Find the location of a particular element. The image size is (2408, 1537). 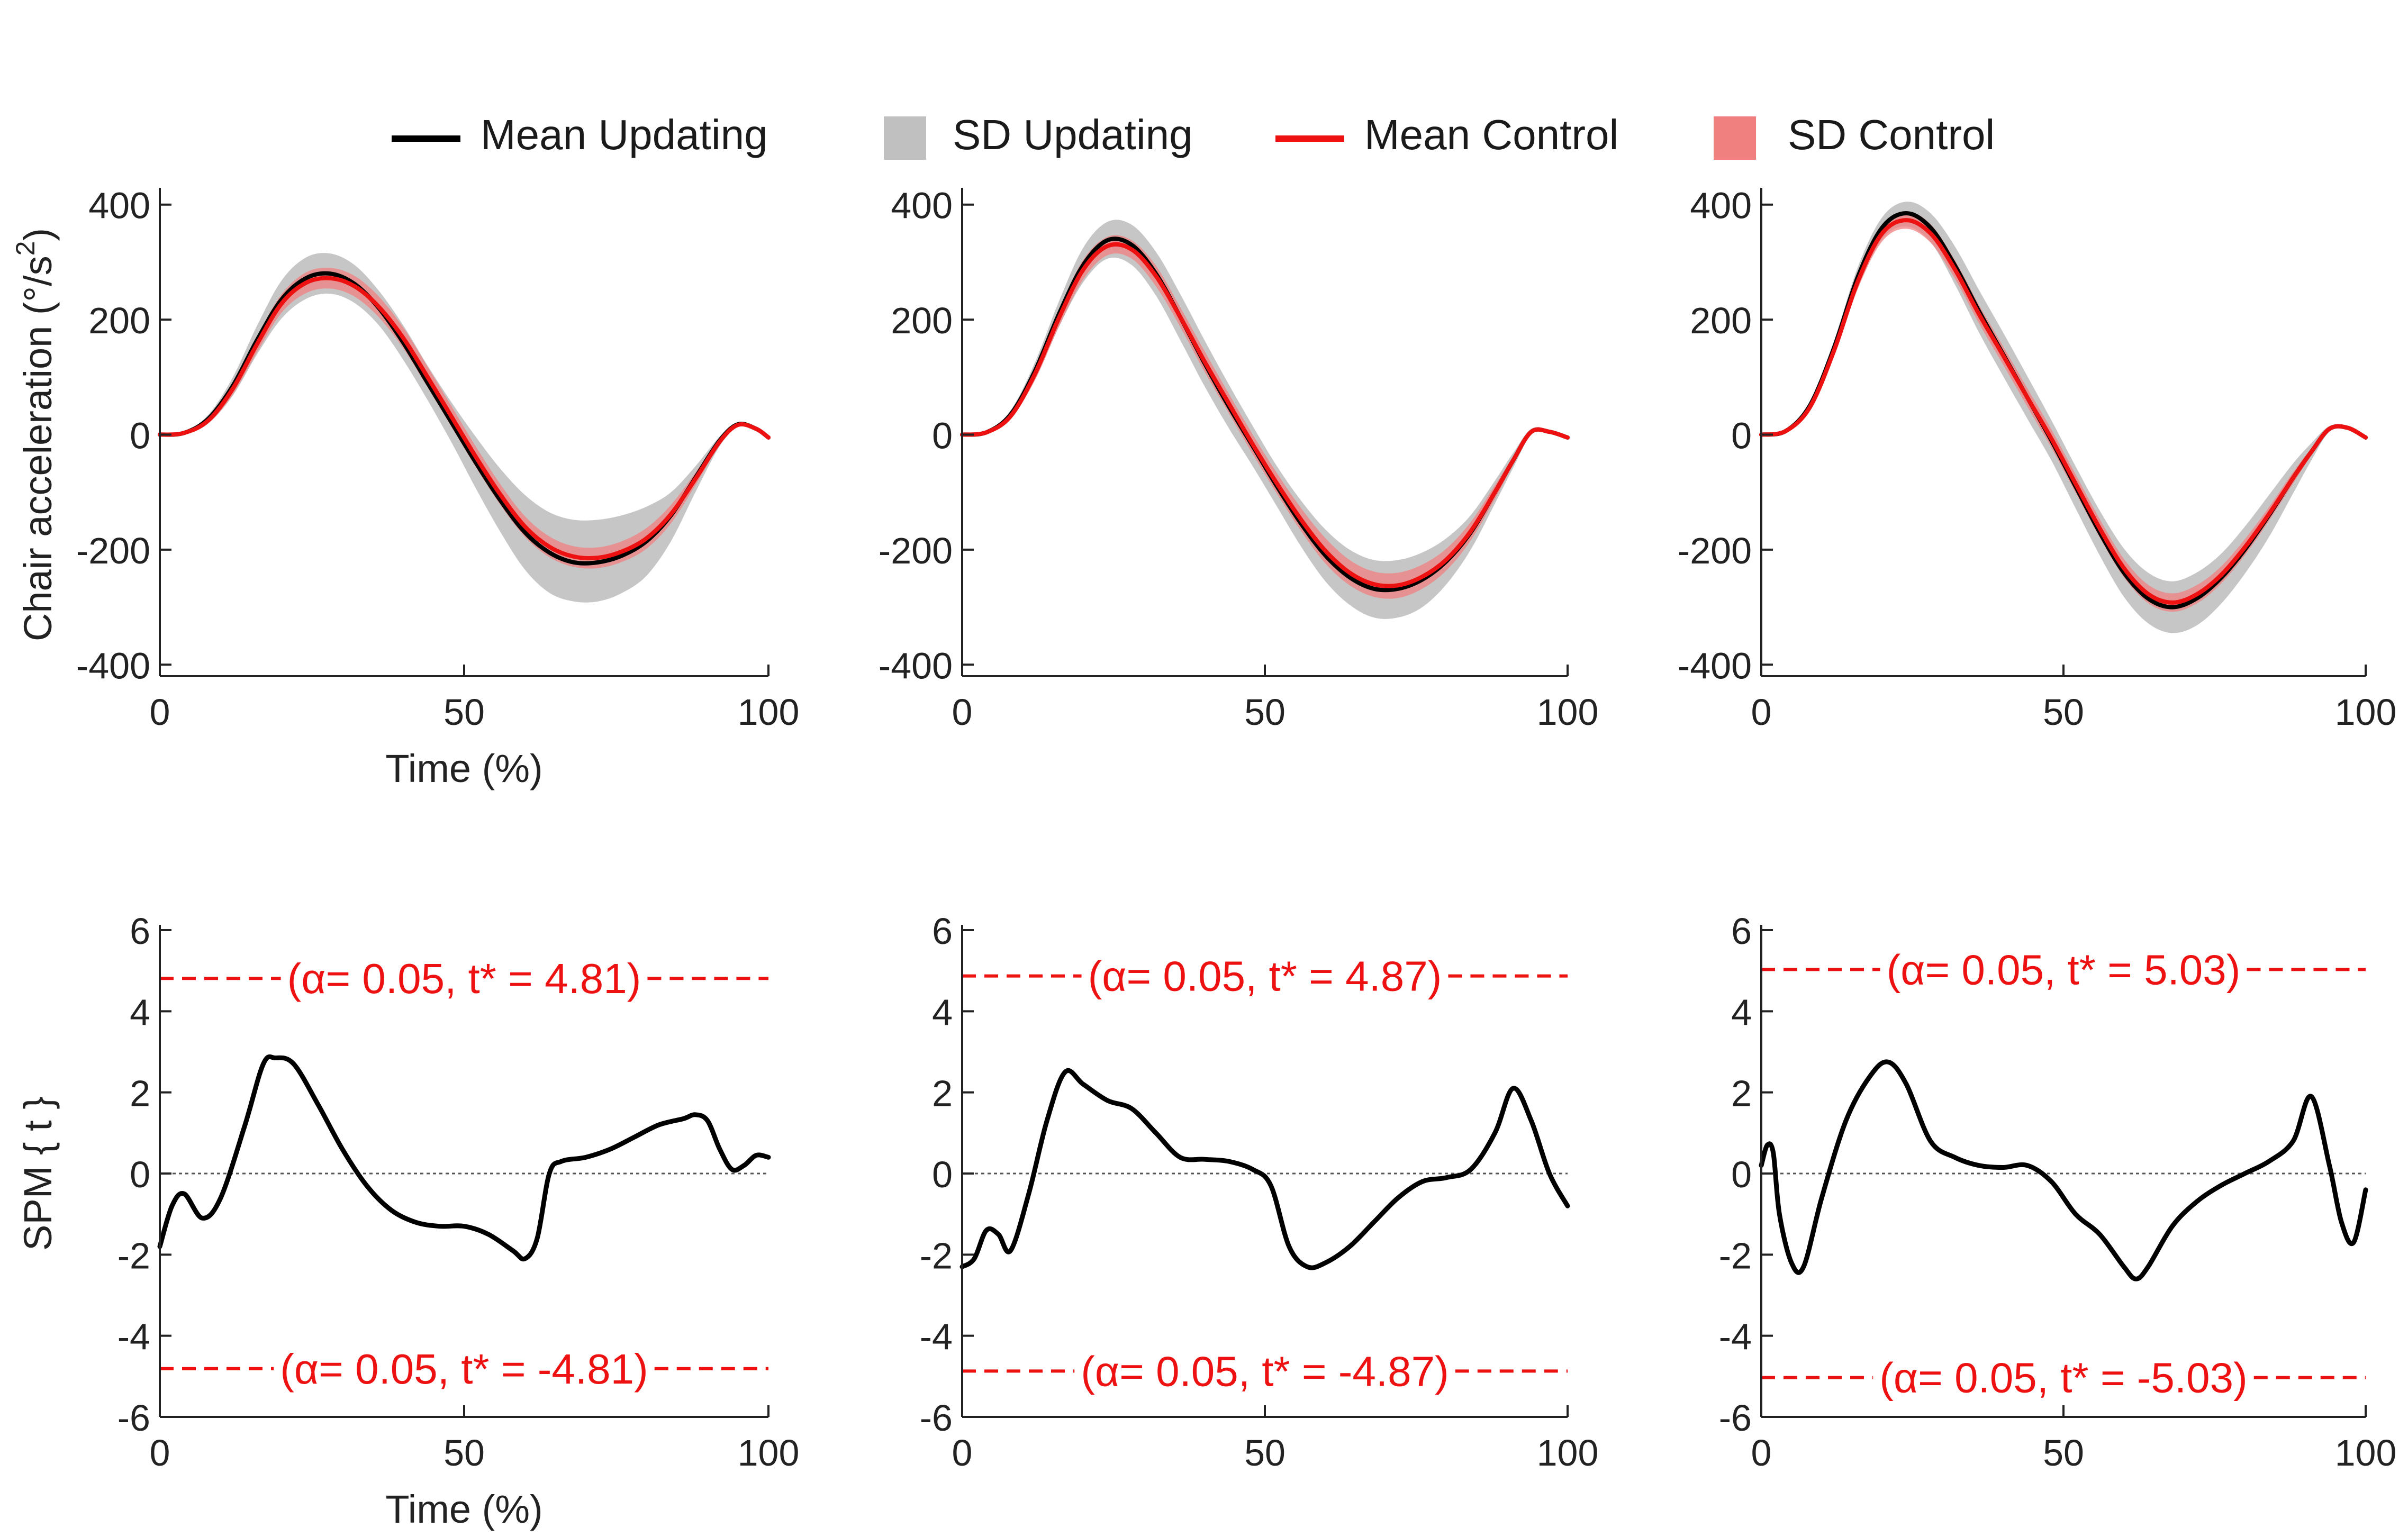

legend-label-sd-control: SD Control is located at coordinates (1892, 134).